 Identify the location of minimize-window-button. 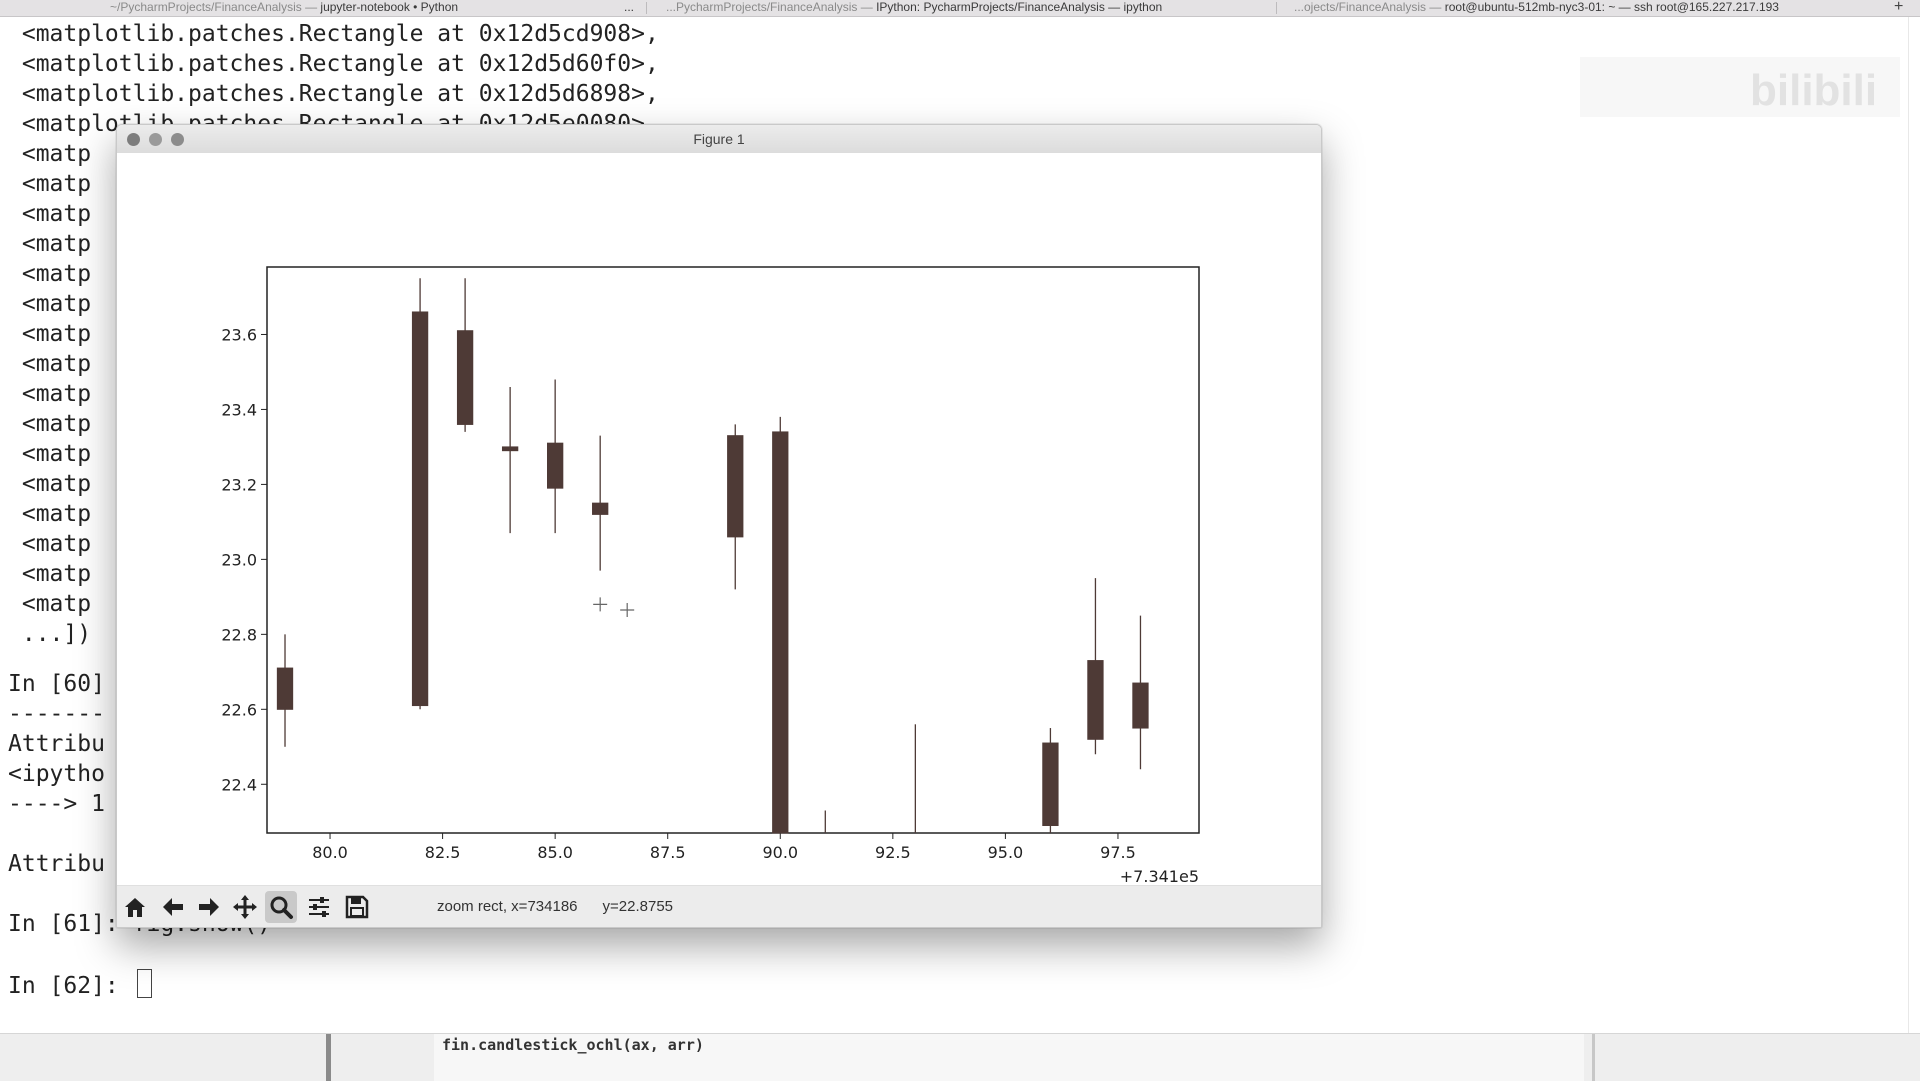
(155, 139).